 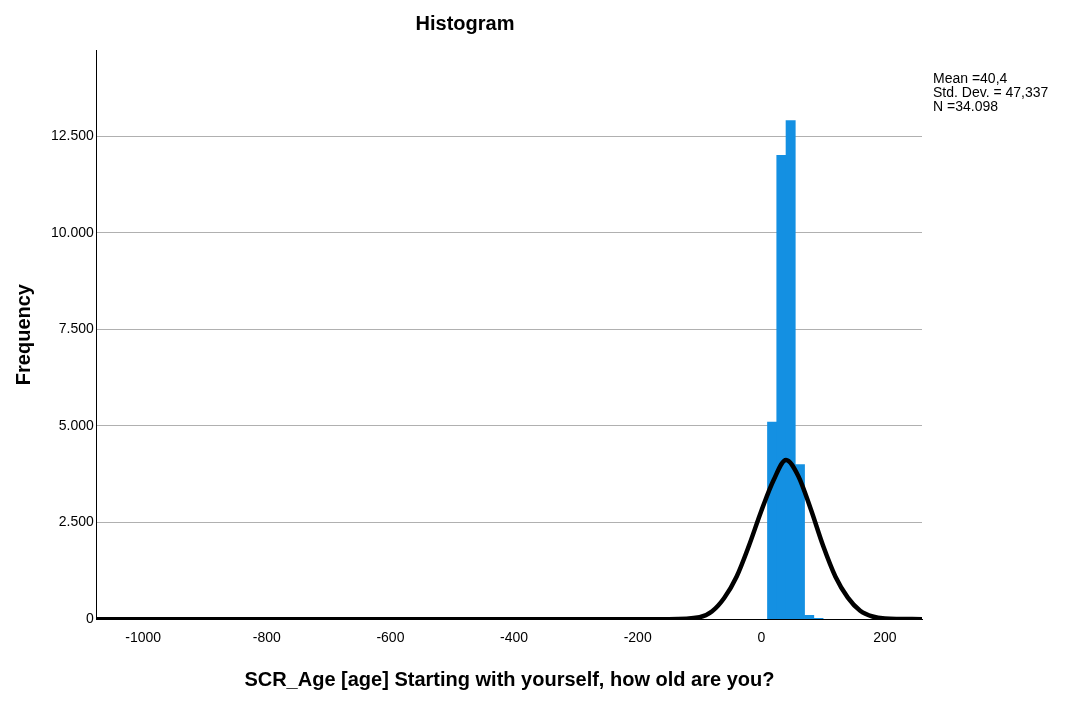 I want to click on x-tick-label: -200, so click(x=637, y=637).